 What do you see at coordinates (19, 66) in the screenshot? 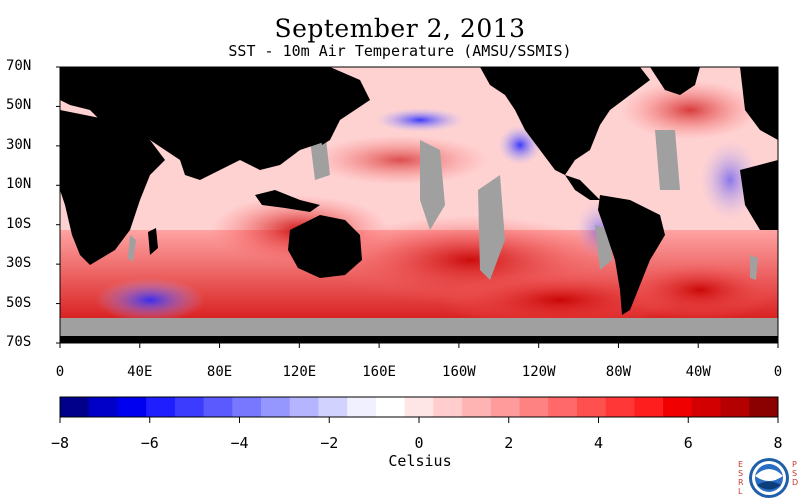
I see `latitude-label: 70N` at bounding box center [19, 66].